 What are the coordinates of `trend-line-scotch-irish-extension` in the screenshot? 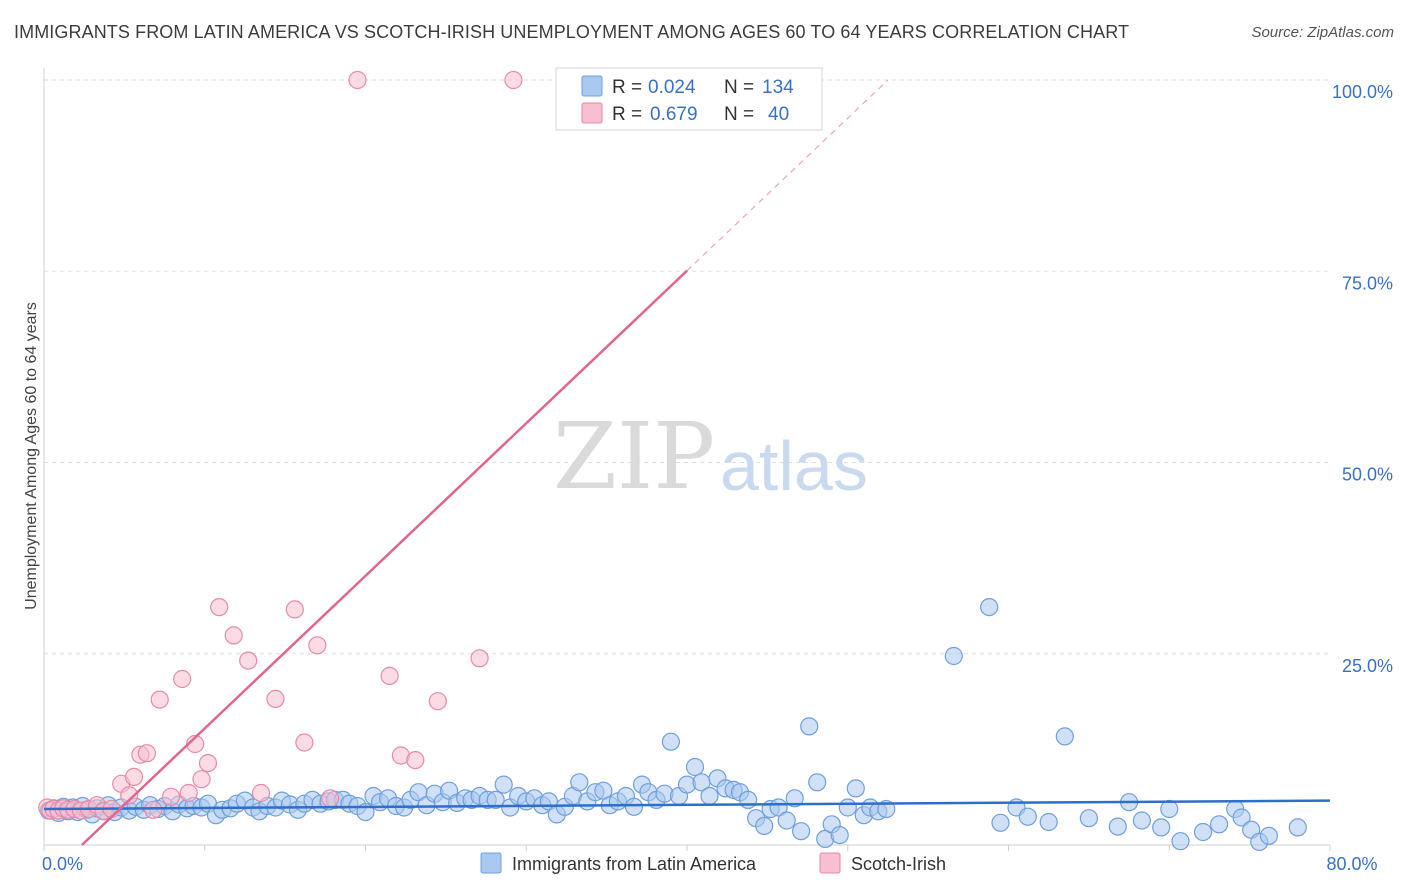 It's located at (787, 175).